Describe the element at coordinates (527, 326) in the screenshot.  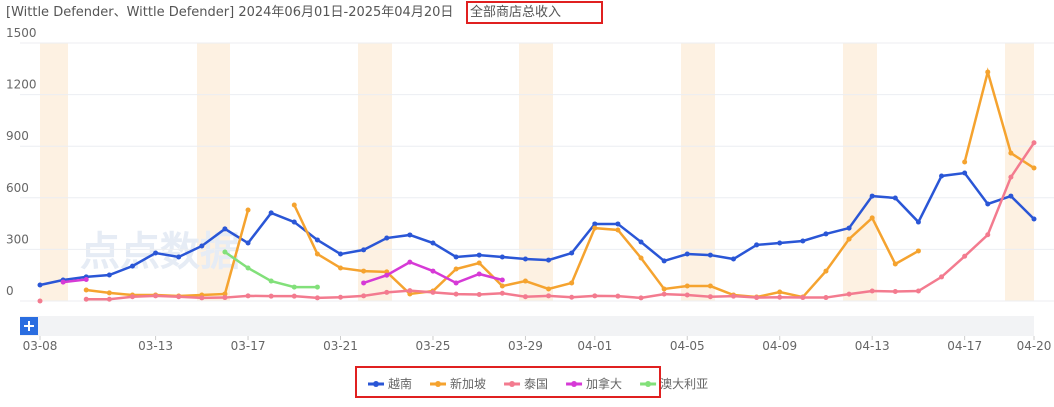
I see `zoom-slider` at that location.